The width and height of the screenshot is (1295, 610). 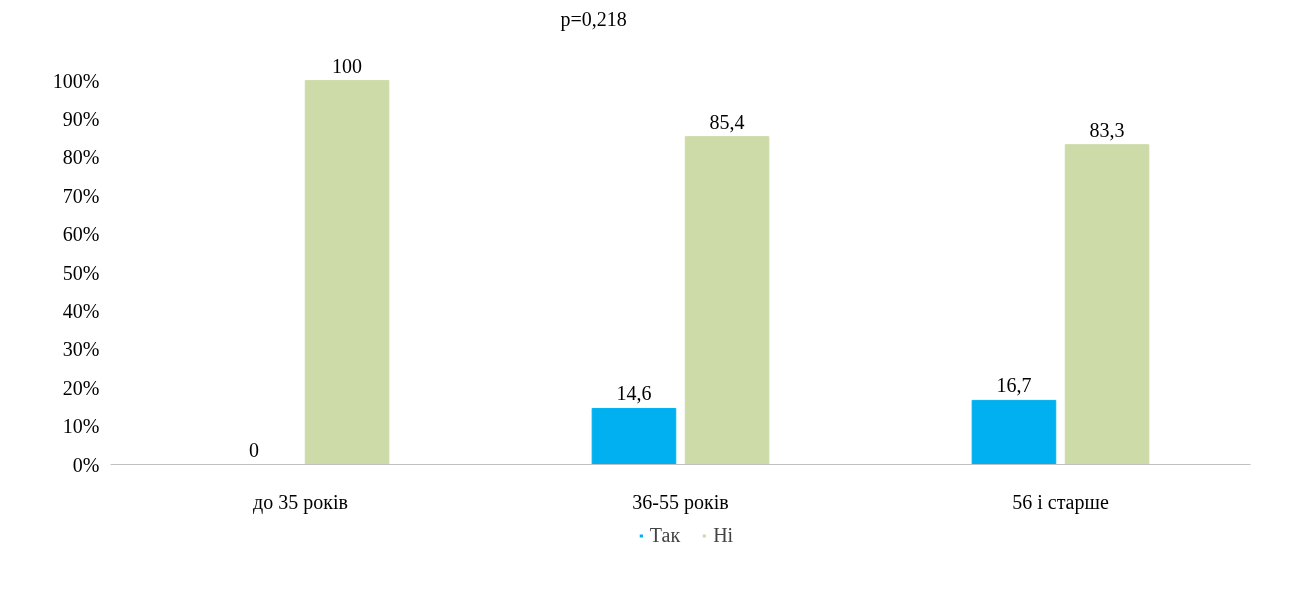 What do you see at coordinates (665, 535) in the screenshot?
I see `legend-label: Так` at bounding box center [665, 535].